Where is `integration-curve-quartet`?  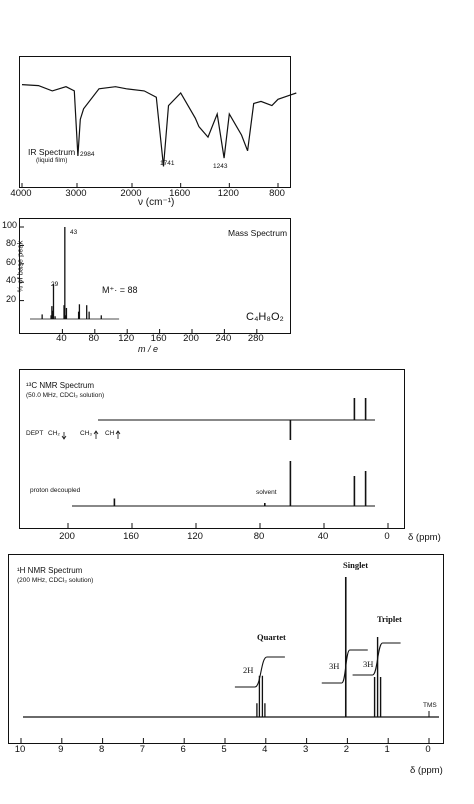
integration-curve-quartet is located at coordinates (259, 672).